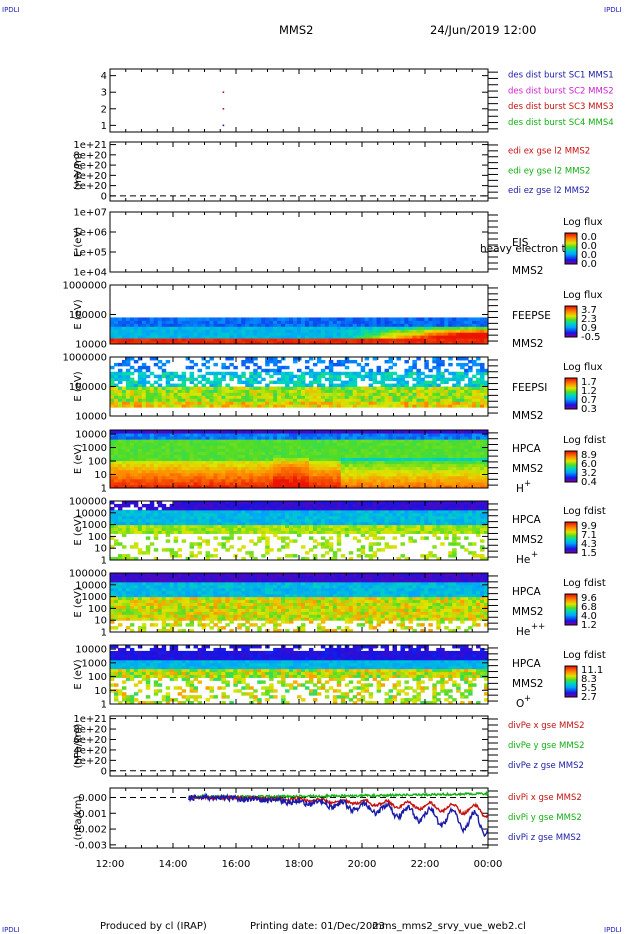 The width and height of the screenshot is (630, 934). What do you see at coordinates (90, 253) in the screenshot?
I see `y-tick-label: 1e+05` at bounding box center [90, 253].